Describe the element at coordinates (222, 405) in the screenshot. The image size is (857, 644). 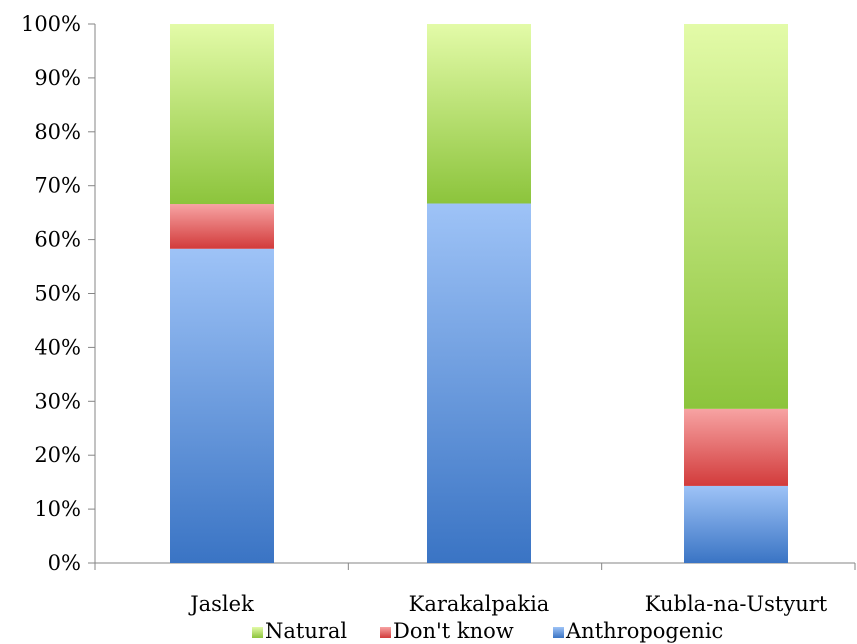
I see `bar-anthropogenic-jaslek` at that location.